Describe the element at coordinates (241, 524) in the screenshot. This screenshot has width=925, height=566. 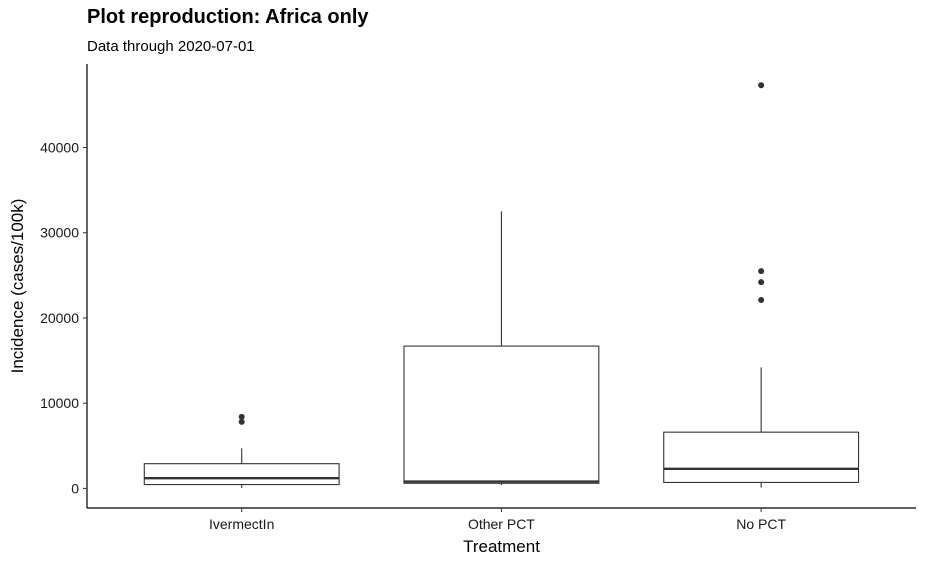
I see `x-tick-label: IvermectIn` at that location.